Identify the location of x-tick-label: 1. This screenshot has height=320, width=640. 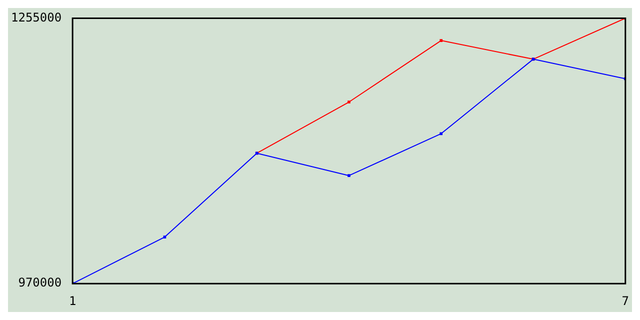
(72, 301).